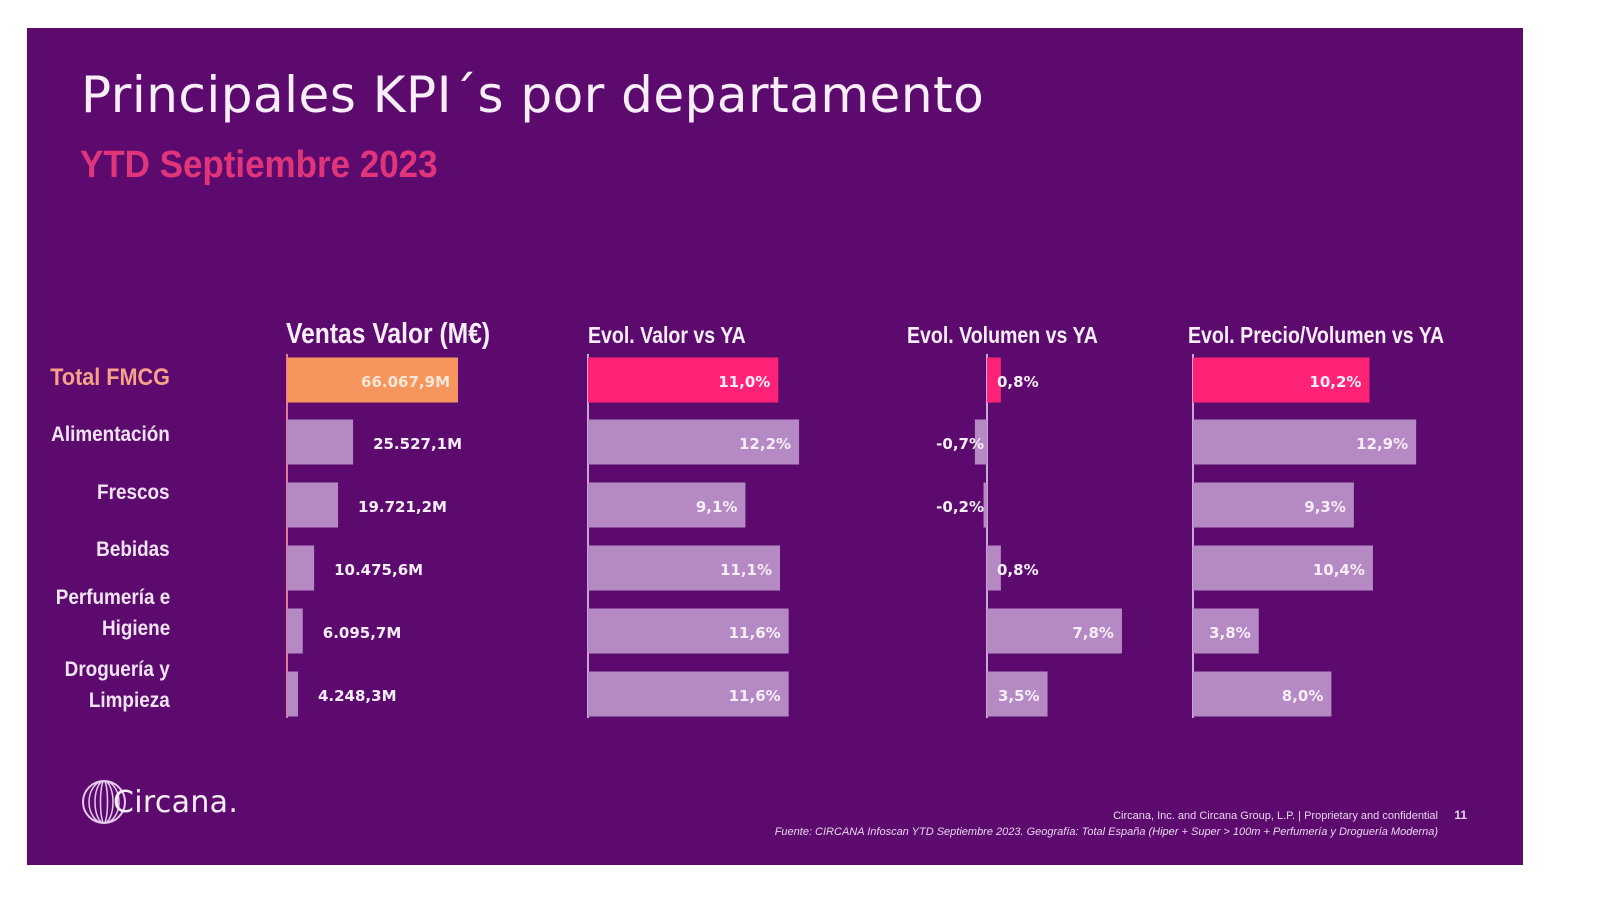 This screenshot has height=900, width=1600. Describe the element at coordinates (1316, 335) in the screenshot. I see `chart-title-evol-precio: Evol. Precio/Volumen vs YA` at that location.